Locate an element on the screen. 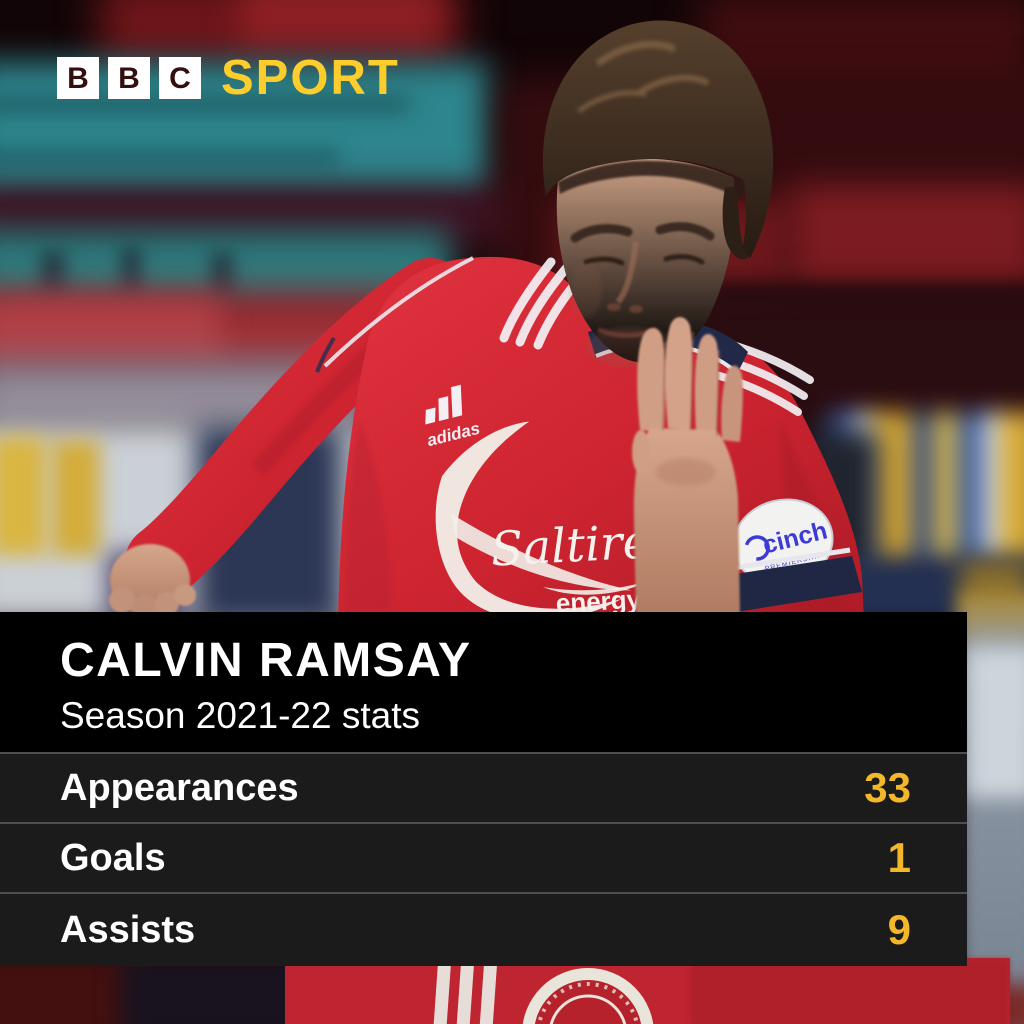 Image resolution: width=1024 pixels, height=1024 pixels. stat-label: Assists is located at coordinates (128, 929).